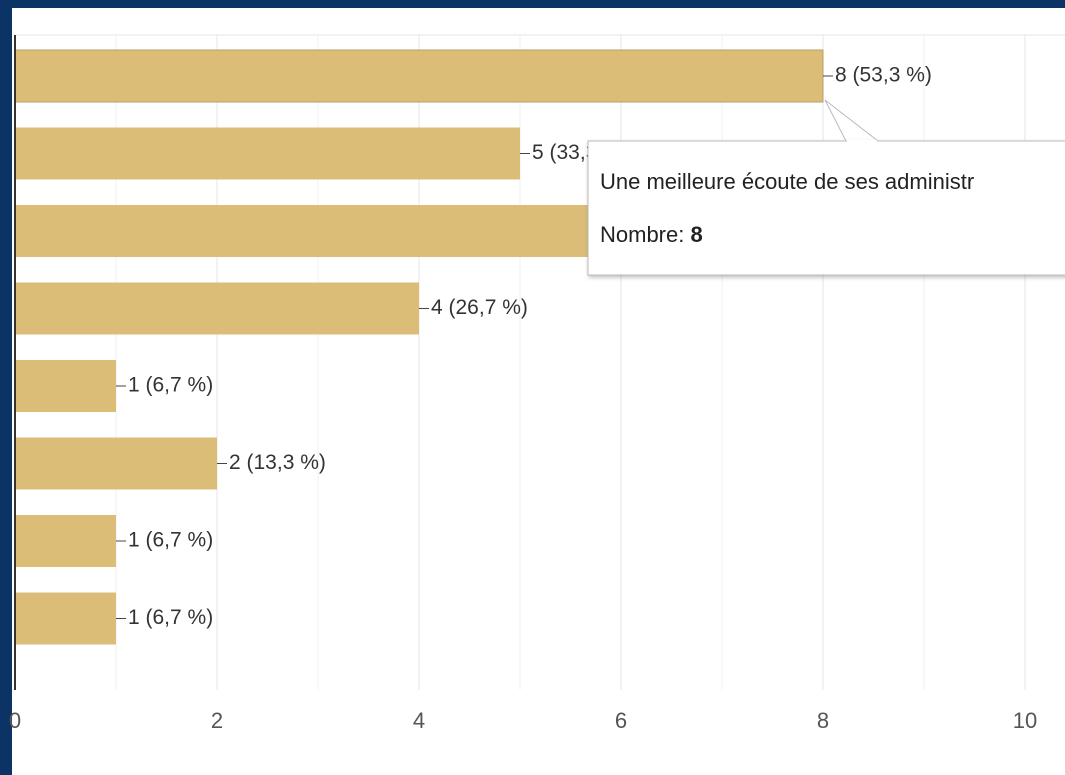  I want to click on x-tick-label: 4, so click(419, 720).